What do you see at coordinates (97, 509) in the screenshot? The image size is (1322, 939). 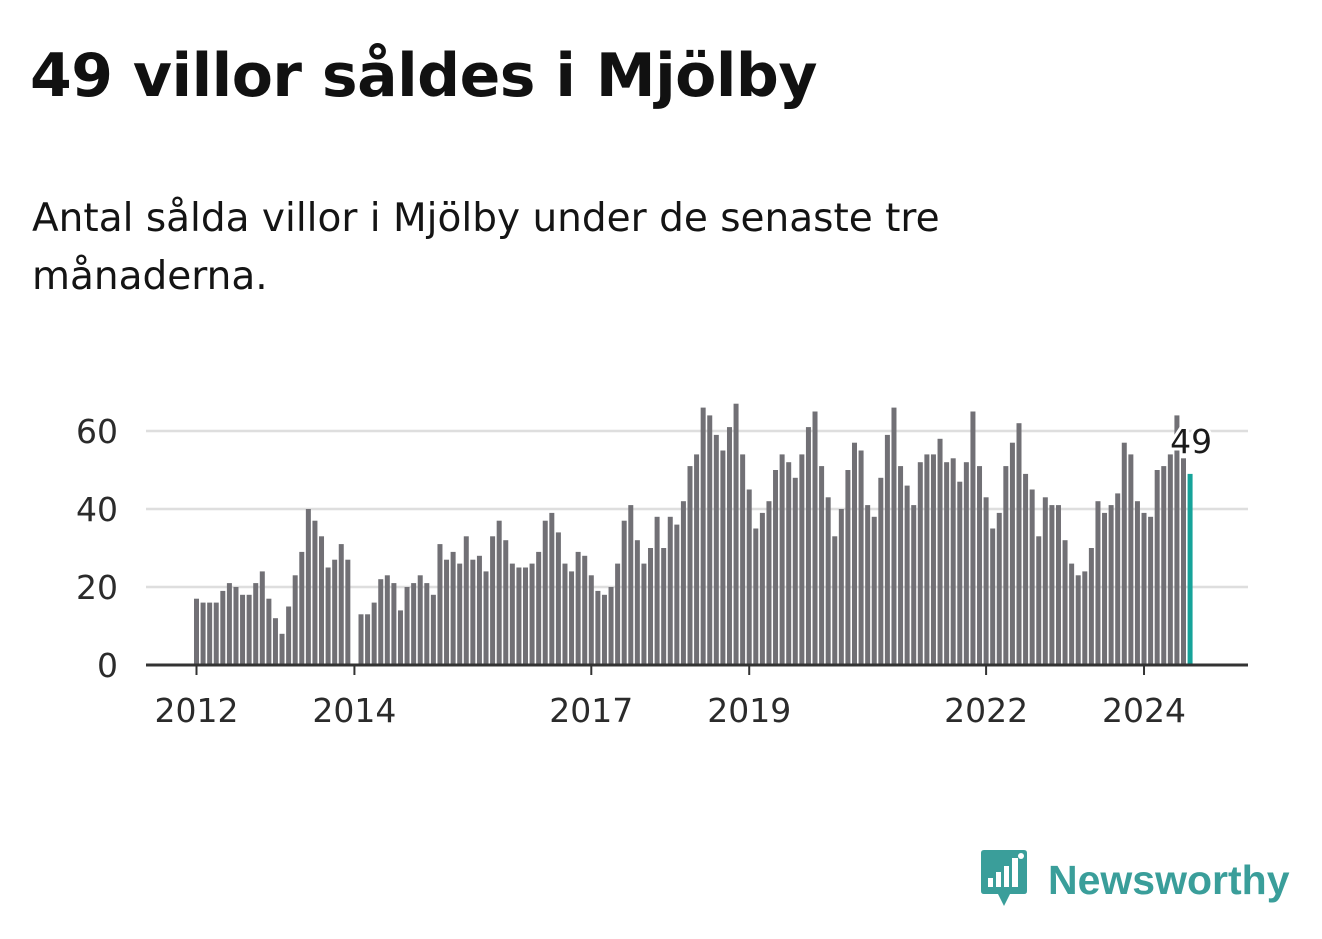 I see `y-tick-label: 40` at bounding box center [97, 509].